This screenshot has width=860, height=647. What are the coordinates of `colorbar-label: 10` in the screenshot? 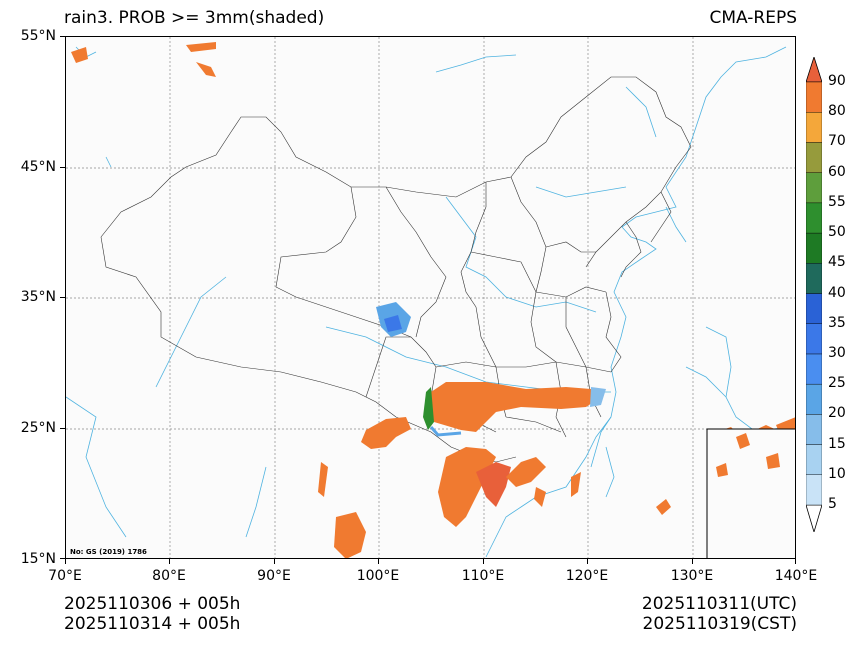 It's located at (837, 473).